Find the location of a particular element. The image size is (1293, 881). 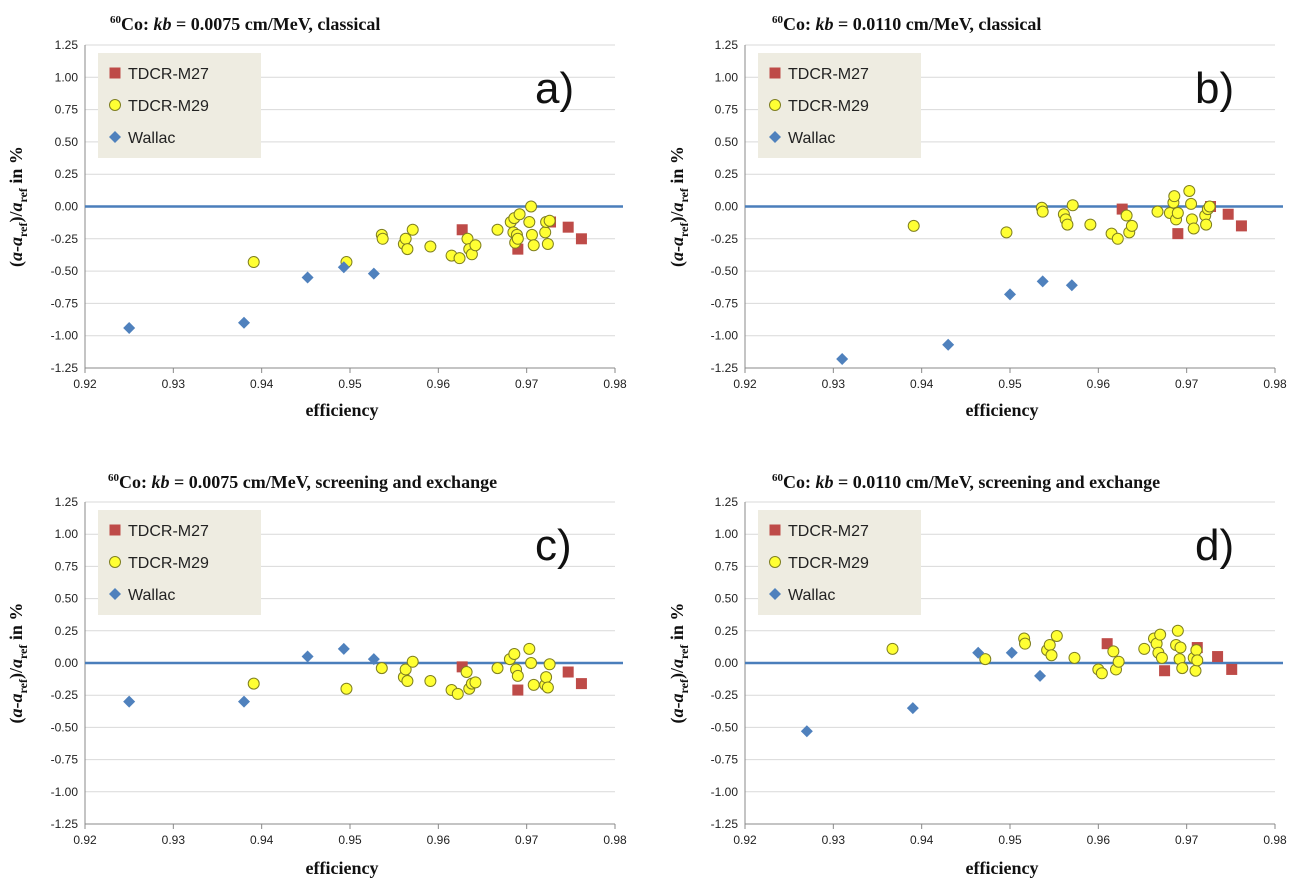

x-tick-label: 0.92 is located at coordinates (745, 840).